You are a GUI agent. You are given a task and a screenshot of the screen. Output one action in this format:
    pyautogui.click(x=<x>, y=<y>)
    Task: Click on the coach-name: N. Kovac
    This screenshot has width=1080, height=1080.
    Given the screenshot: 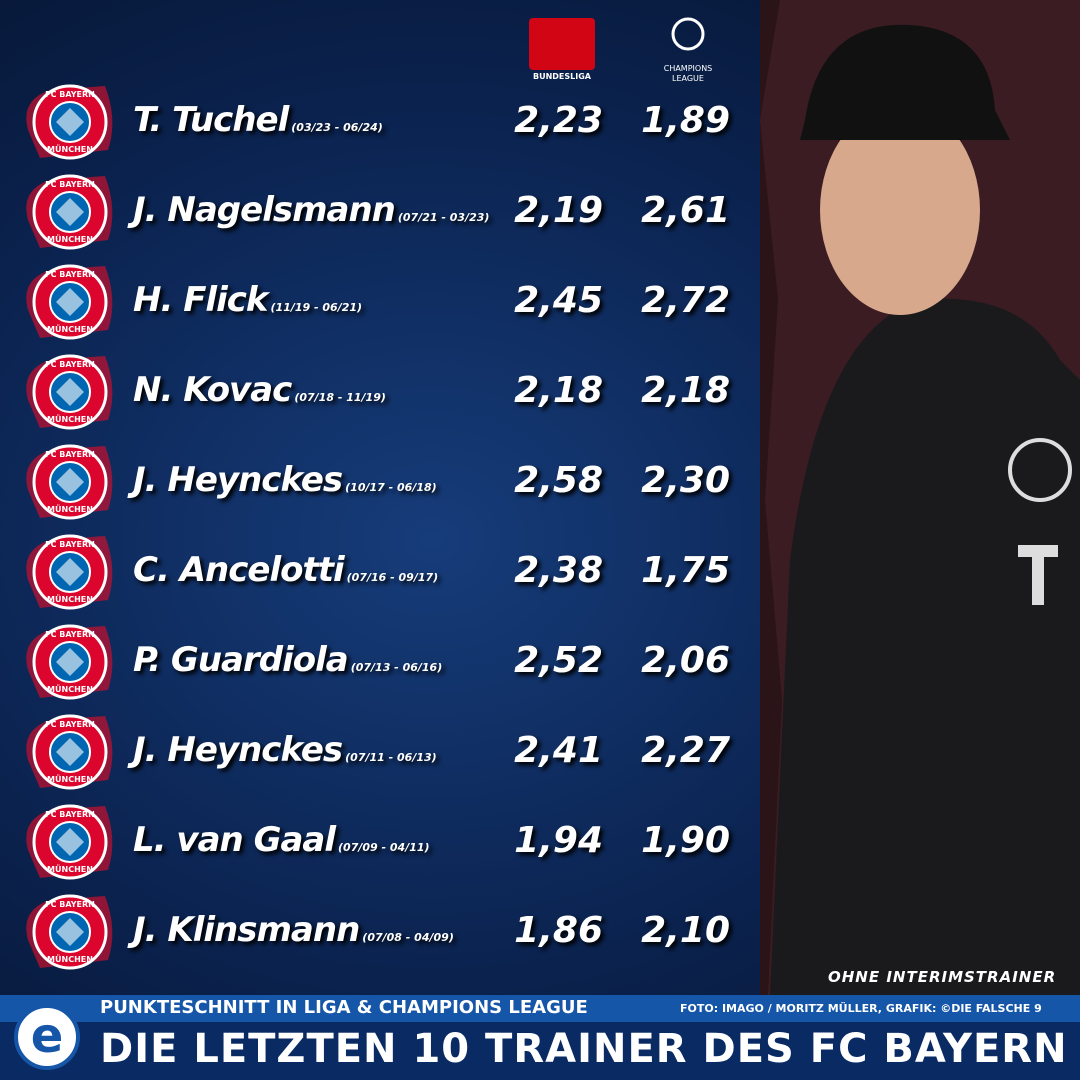 What is the action you would take?
    pyautogui.click(x=212, y=390)
    